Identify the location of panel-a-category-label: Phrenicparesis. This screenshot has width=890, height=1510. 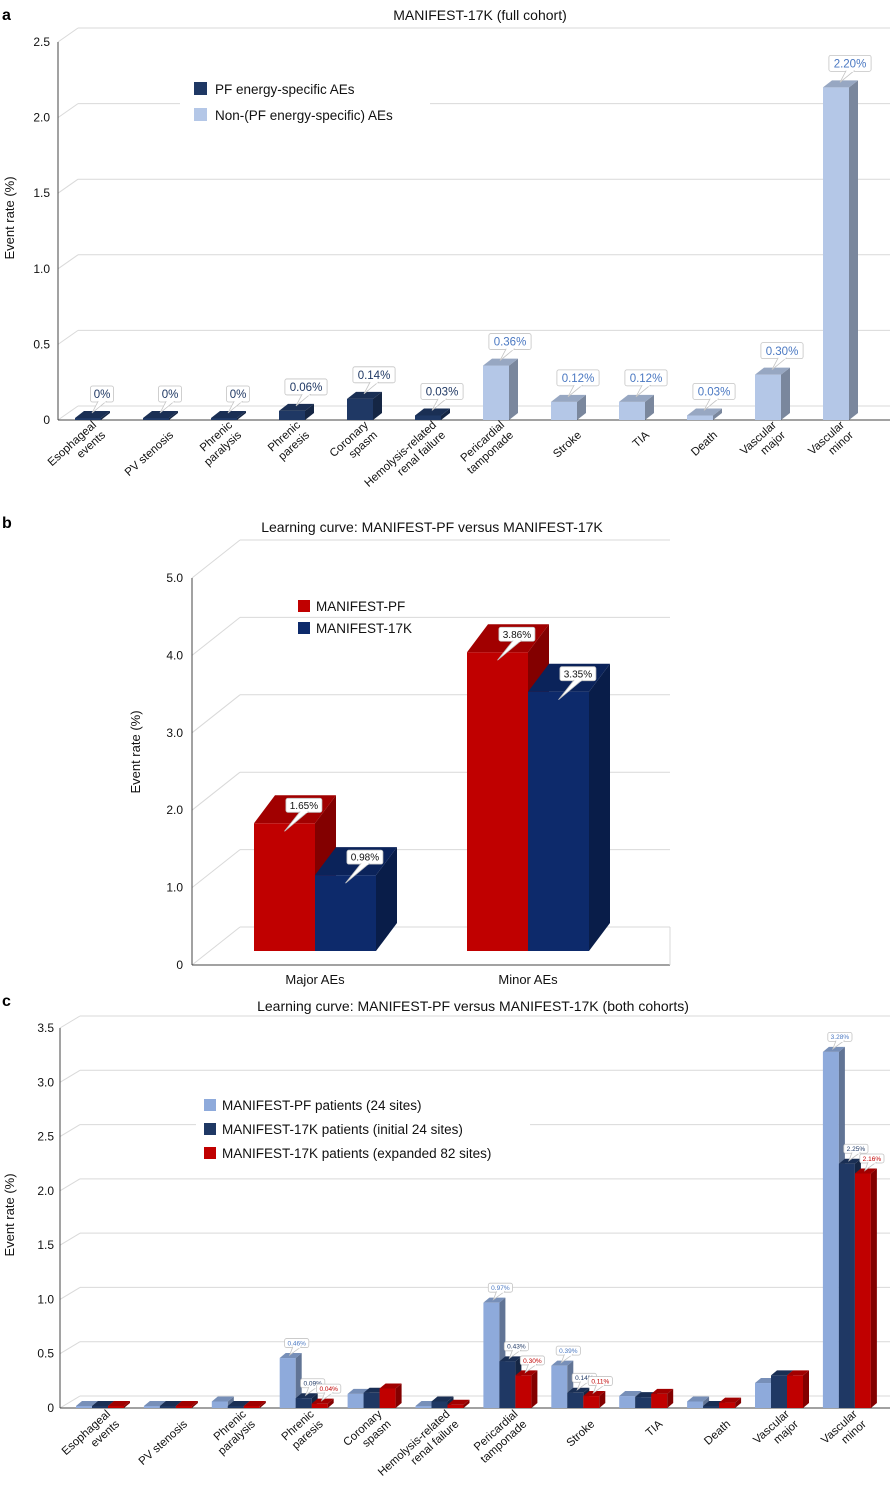
(289, 441).